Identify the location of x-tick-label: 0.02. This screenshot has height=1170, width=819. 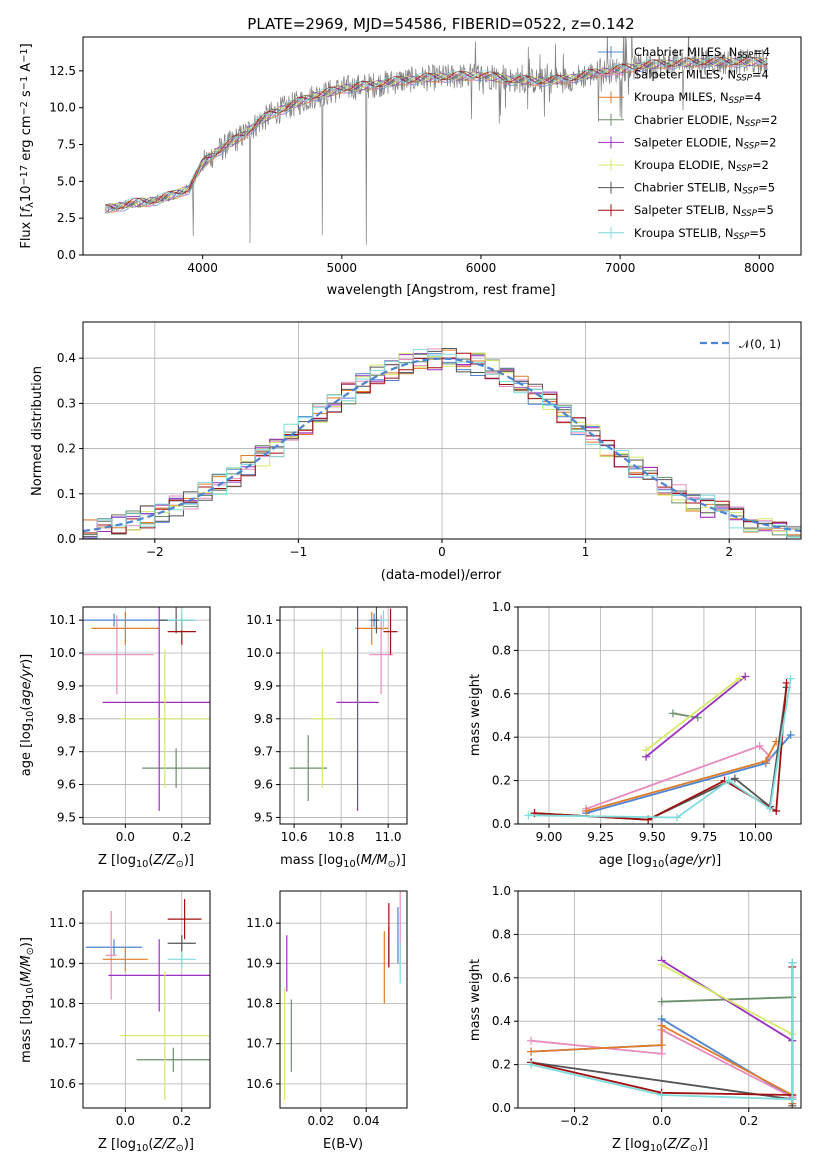
(320, 1121).